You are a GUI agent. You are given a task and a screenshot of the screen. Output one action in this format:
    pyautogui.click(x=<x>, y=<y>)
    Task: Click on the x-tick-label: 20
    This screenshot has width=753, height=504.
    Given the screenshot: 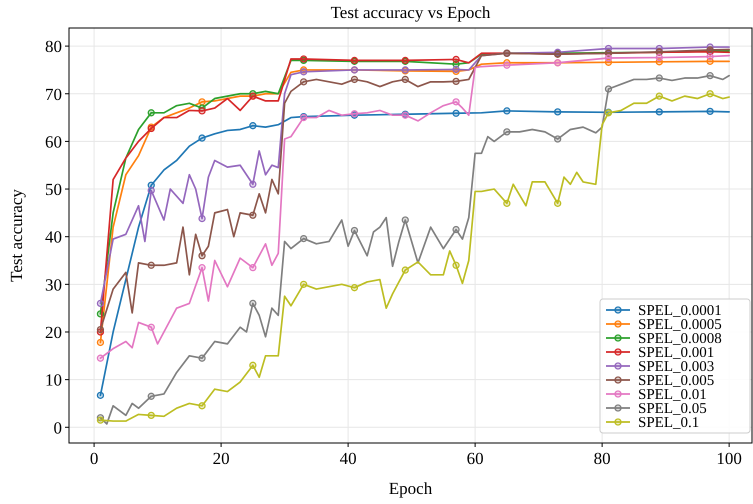 What is the action you would take?
    pyautogui.click(x=221, y=458)
    